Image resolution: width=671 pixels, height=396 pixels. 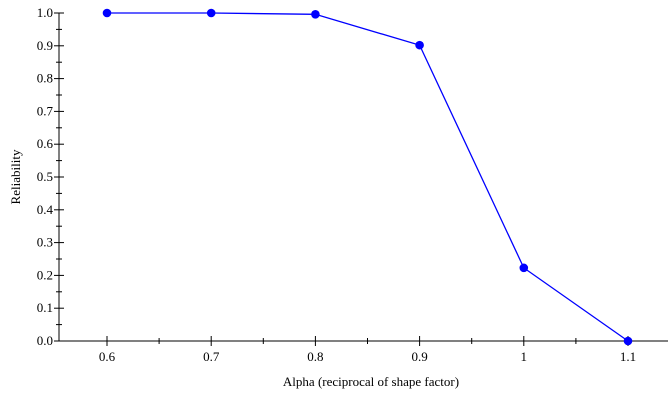 I want to click on x-tick-label: 1, so click(x=524, y=356).